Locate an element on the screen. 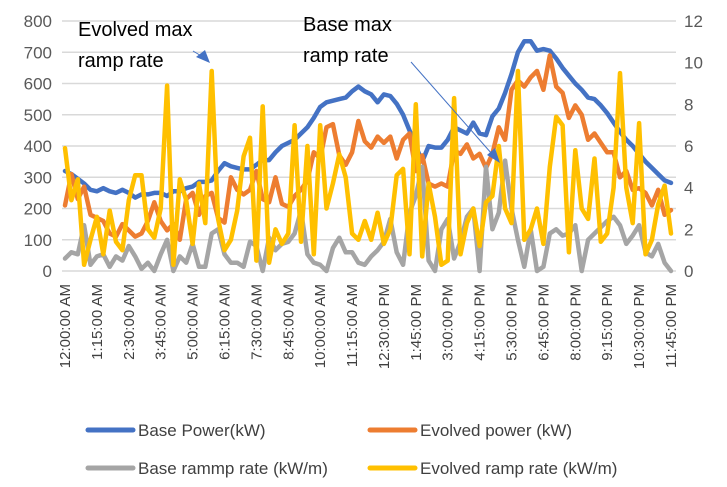 Image resolution: width=727 pixels, height=487 pixels. left-y-axis-ticks: 0 100 200 300 400 500 600 700 800 is located at coordinates (38, 146).